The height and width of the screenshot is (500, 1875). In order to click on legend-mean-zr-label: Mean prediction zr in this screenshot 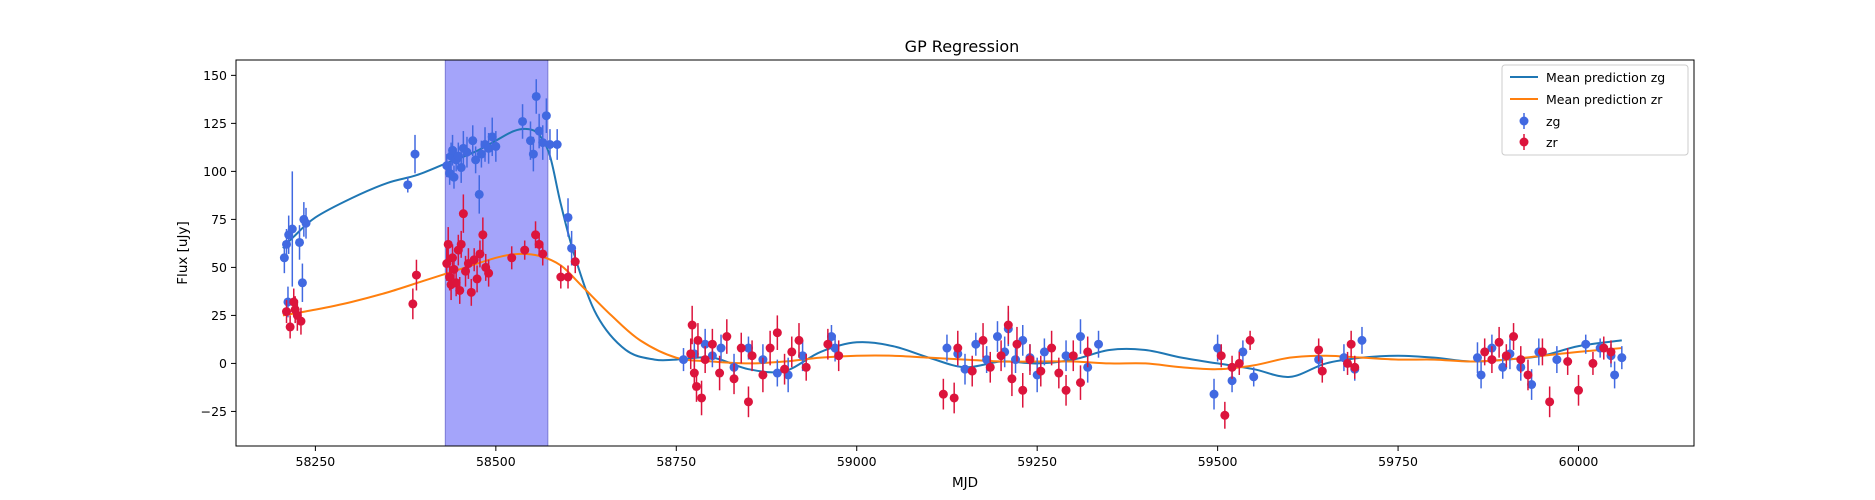, I will do `click(1604, 99)`.